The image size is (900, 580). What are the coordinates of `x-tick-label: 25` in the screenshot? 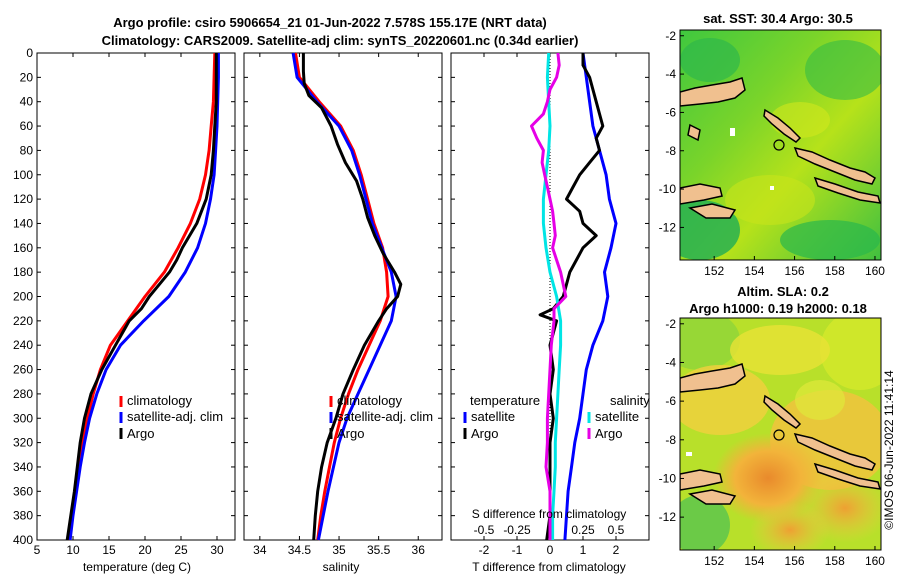 It's located at (181, 550).